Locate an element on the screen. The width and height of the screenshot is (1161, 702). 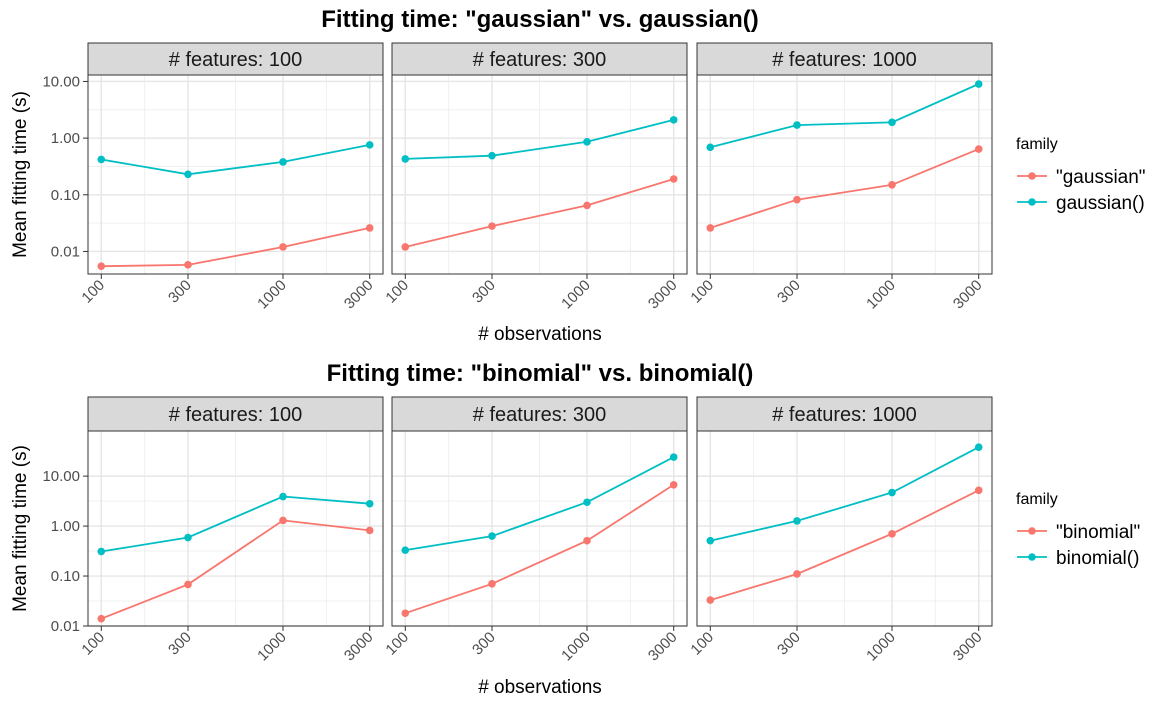
legend: family "binomial" binomial() is located at coordinates (1078, 530).